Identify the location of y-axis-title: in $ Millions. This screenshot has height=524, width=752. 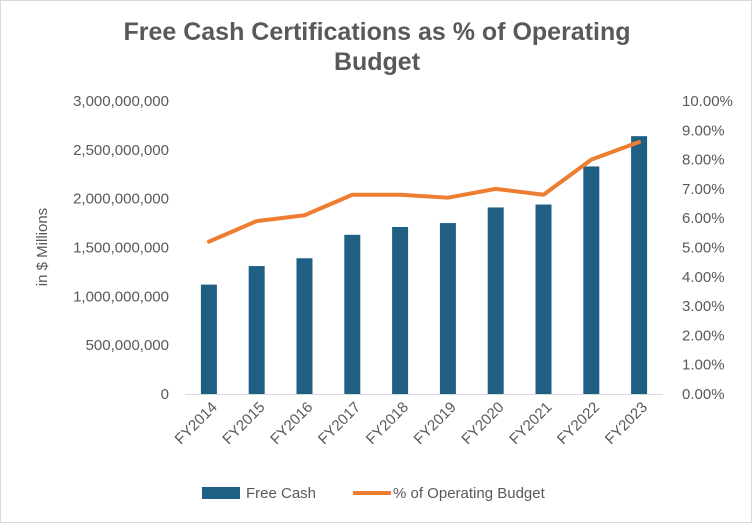
(42, 247).